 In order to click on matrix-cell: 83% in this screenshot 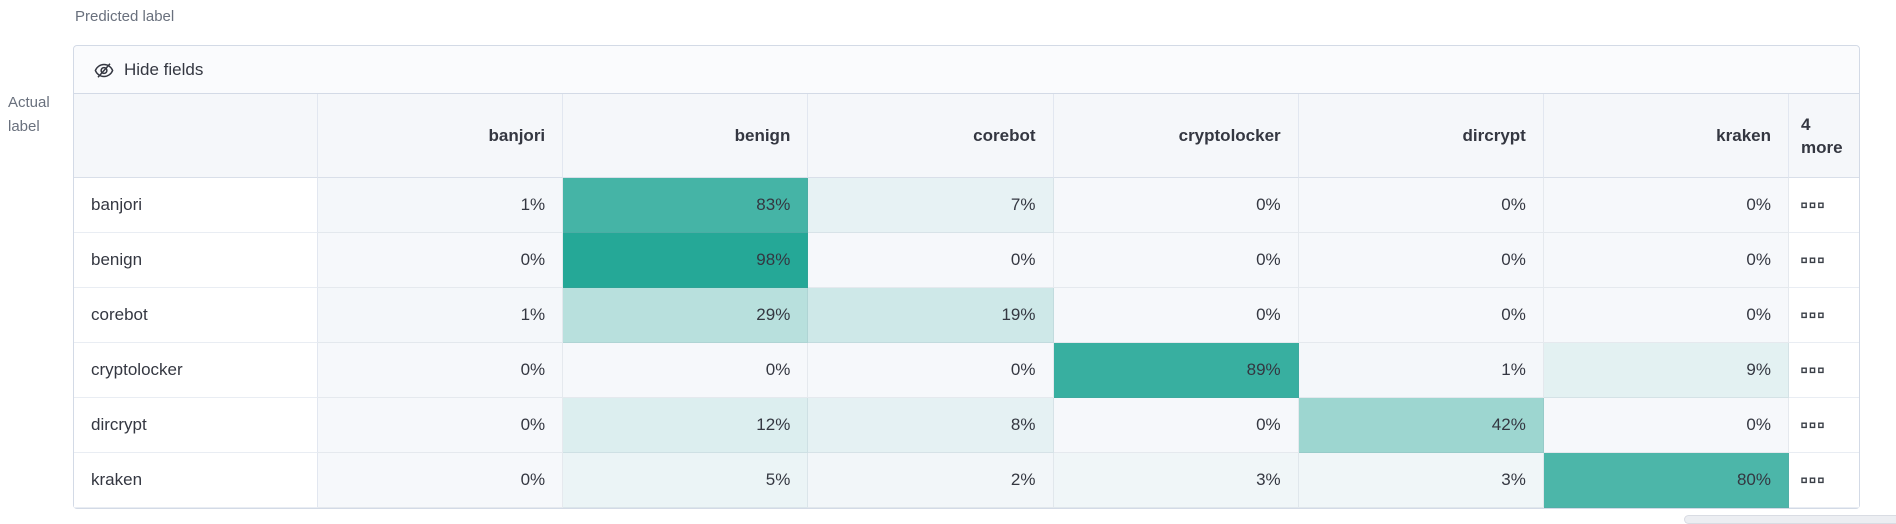, I will do `click(686, 205)`.